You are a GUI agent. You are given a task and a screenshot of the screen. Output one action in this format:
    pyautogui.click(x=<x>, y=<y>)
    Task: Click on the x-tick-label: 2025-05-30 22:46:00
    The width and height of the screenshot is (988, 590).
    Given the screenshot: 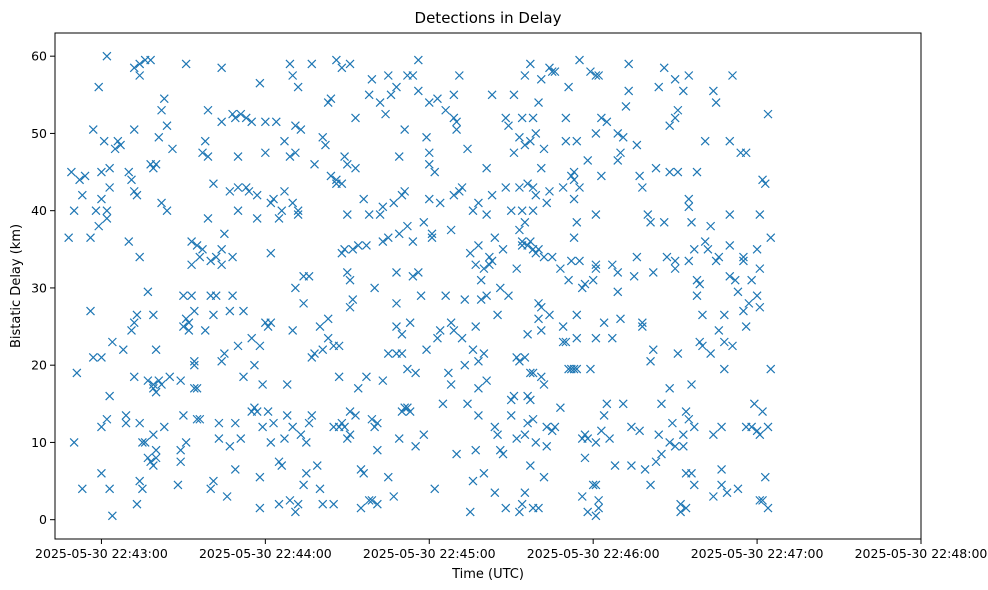 What is the action you would take?
    pyautogui.click(x=593, y=553)
    